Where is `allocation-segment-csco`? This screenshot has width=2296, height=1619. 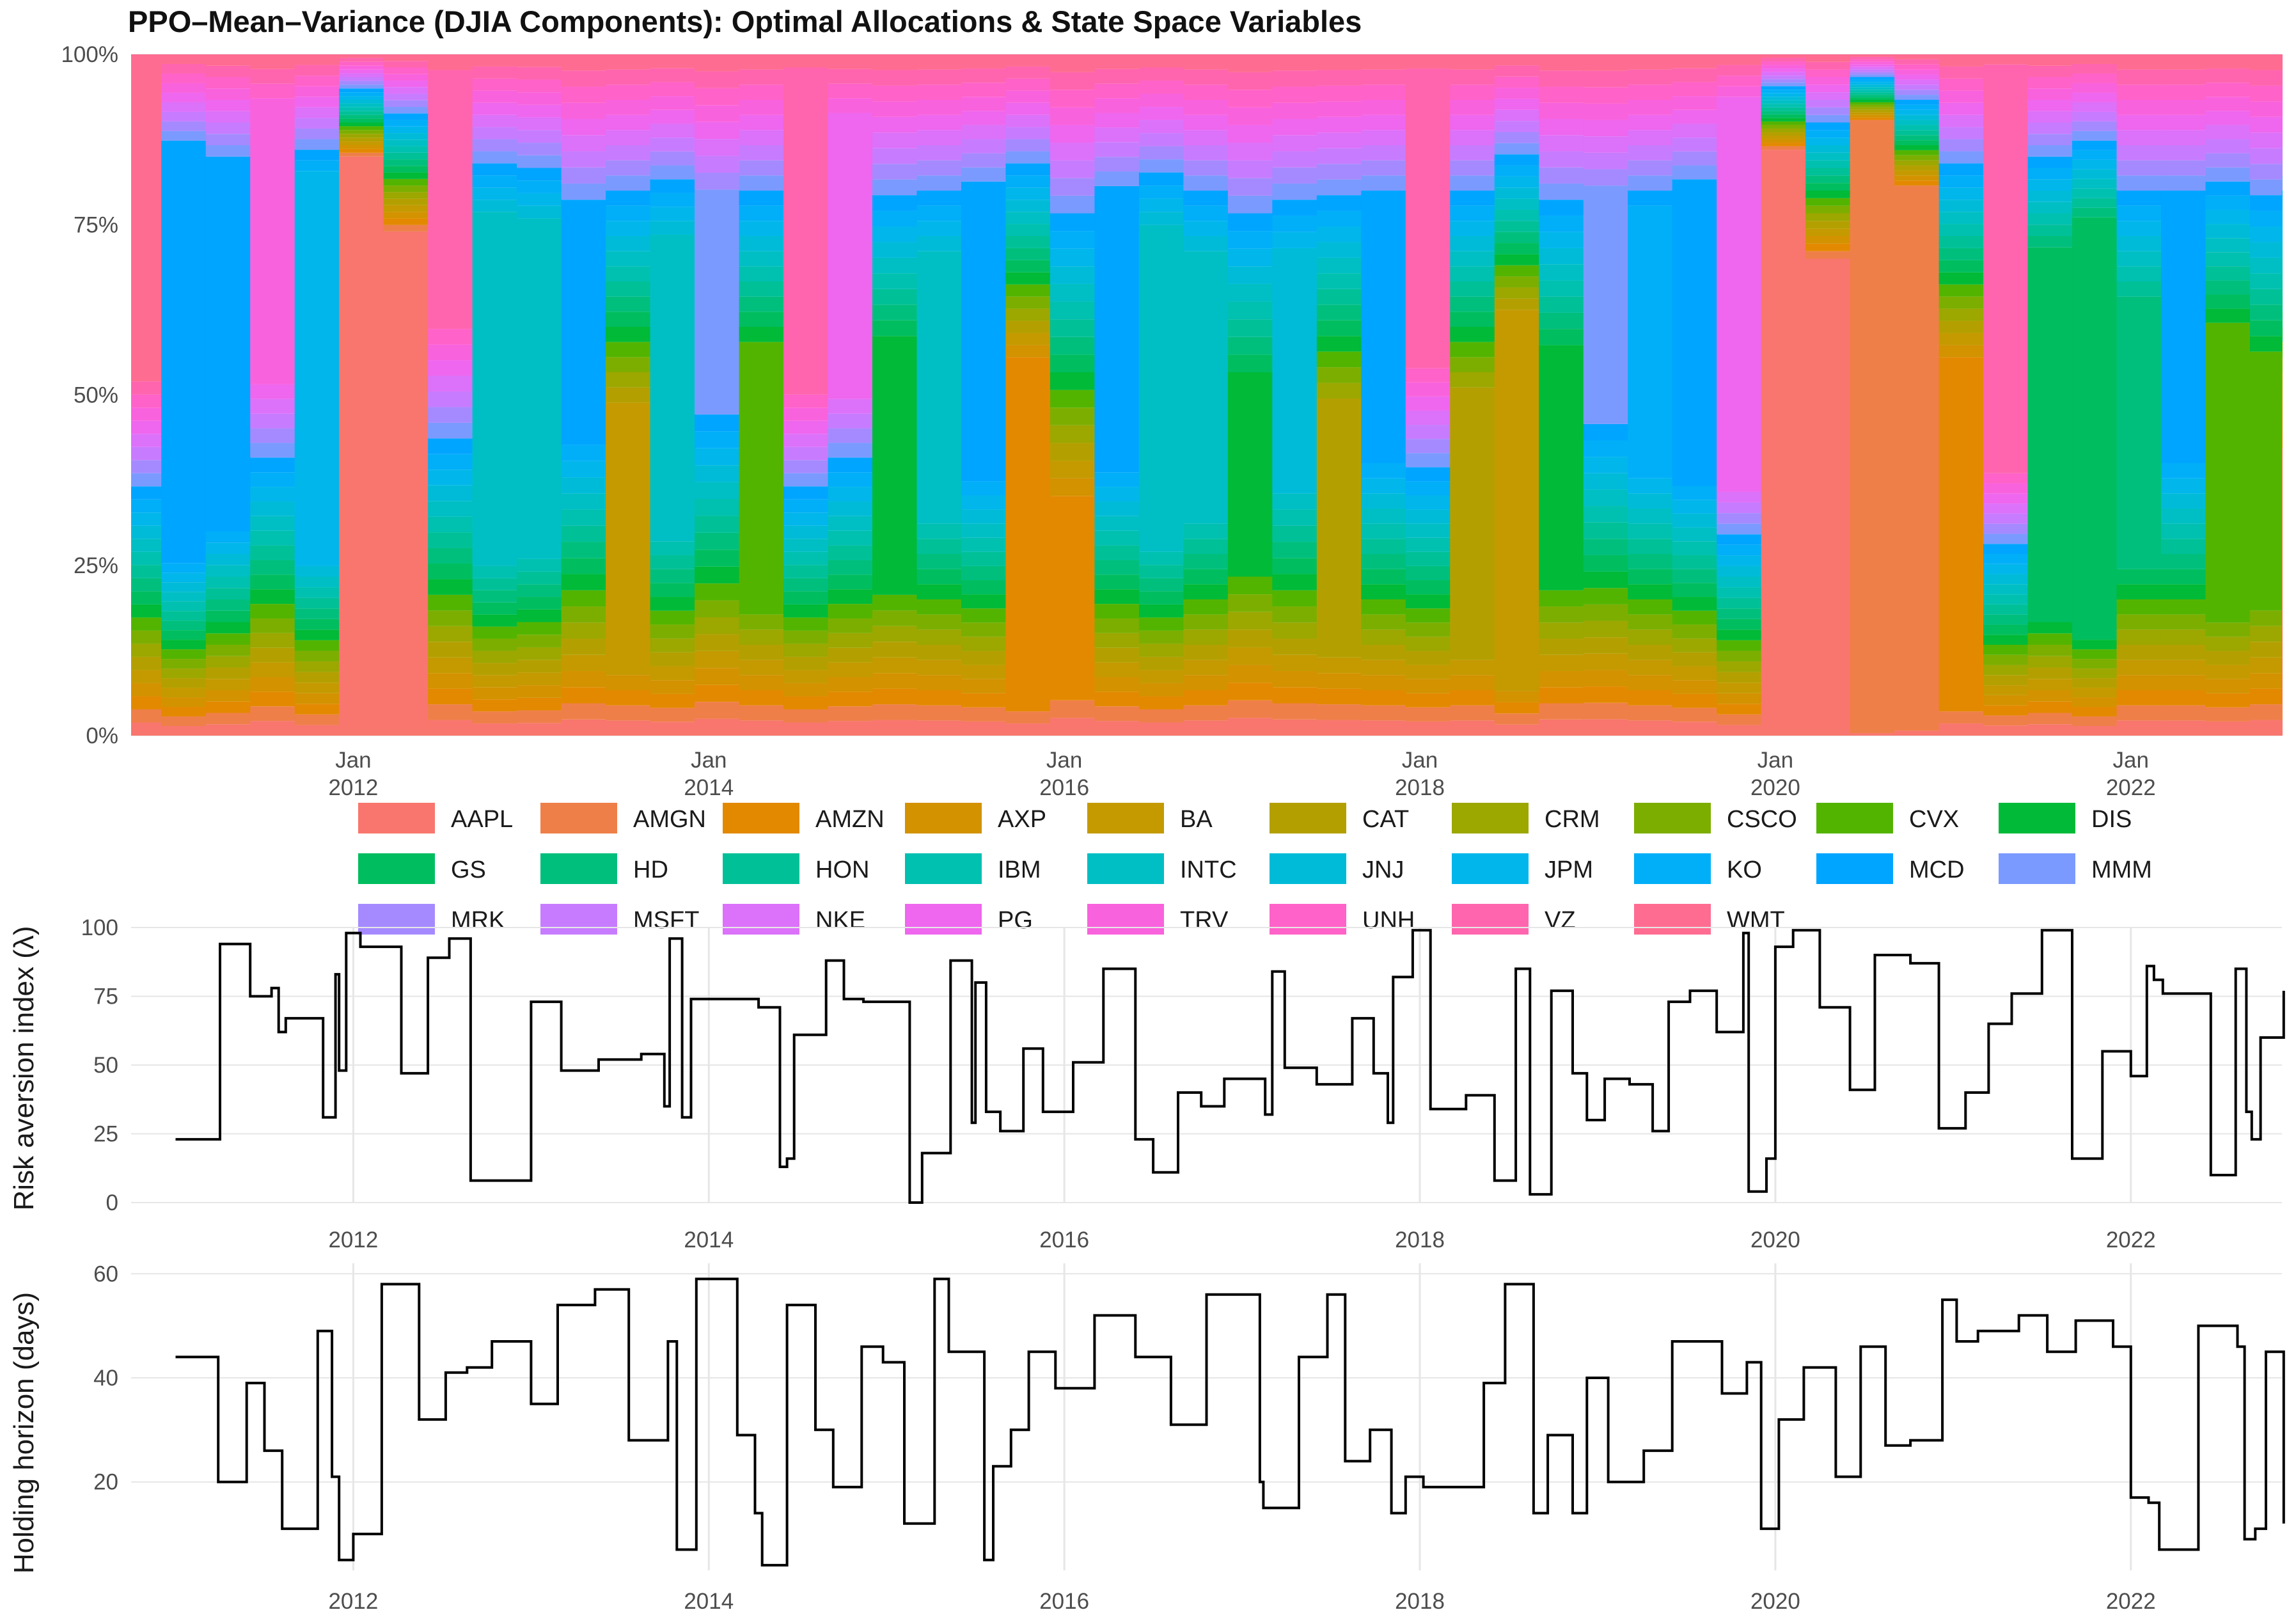
allocation-segment-csco is located at coordinates (1383, 622).